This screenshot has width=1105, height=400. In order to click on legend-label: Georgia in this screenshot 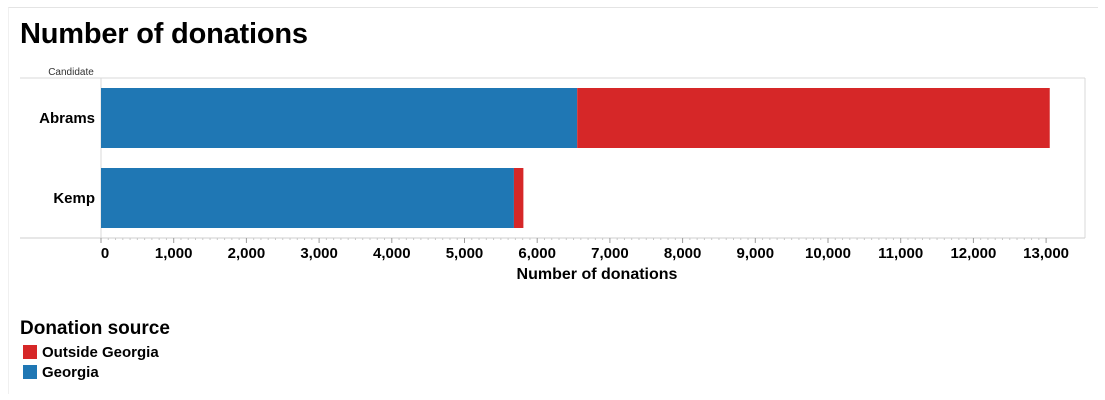, I will do `click(70, 372)`.